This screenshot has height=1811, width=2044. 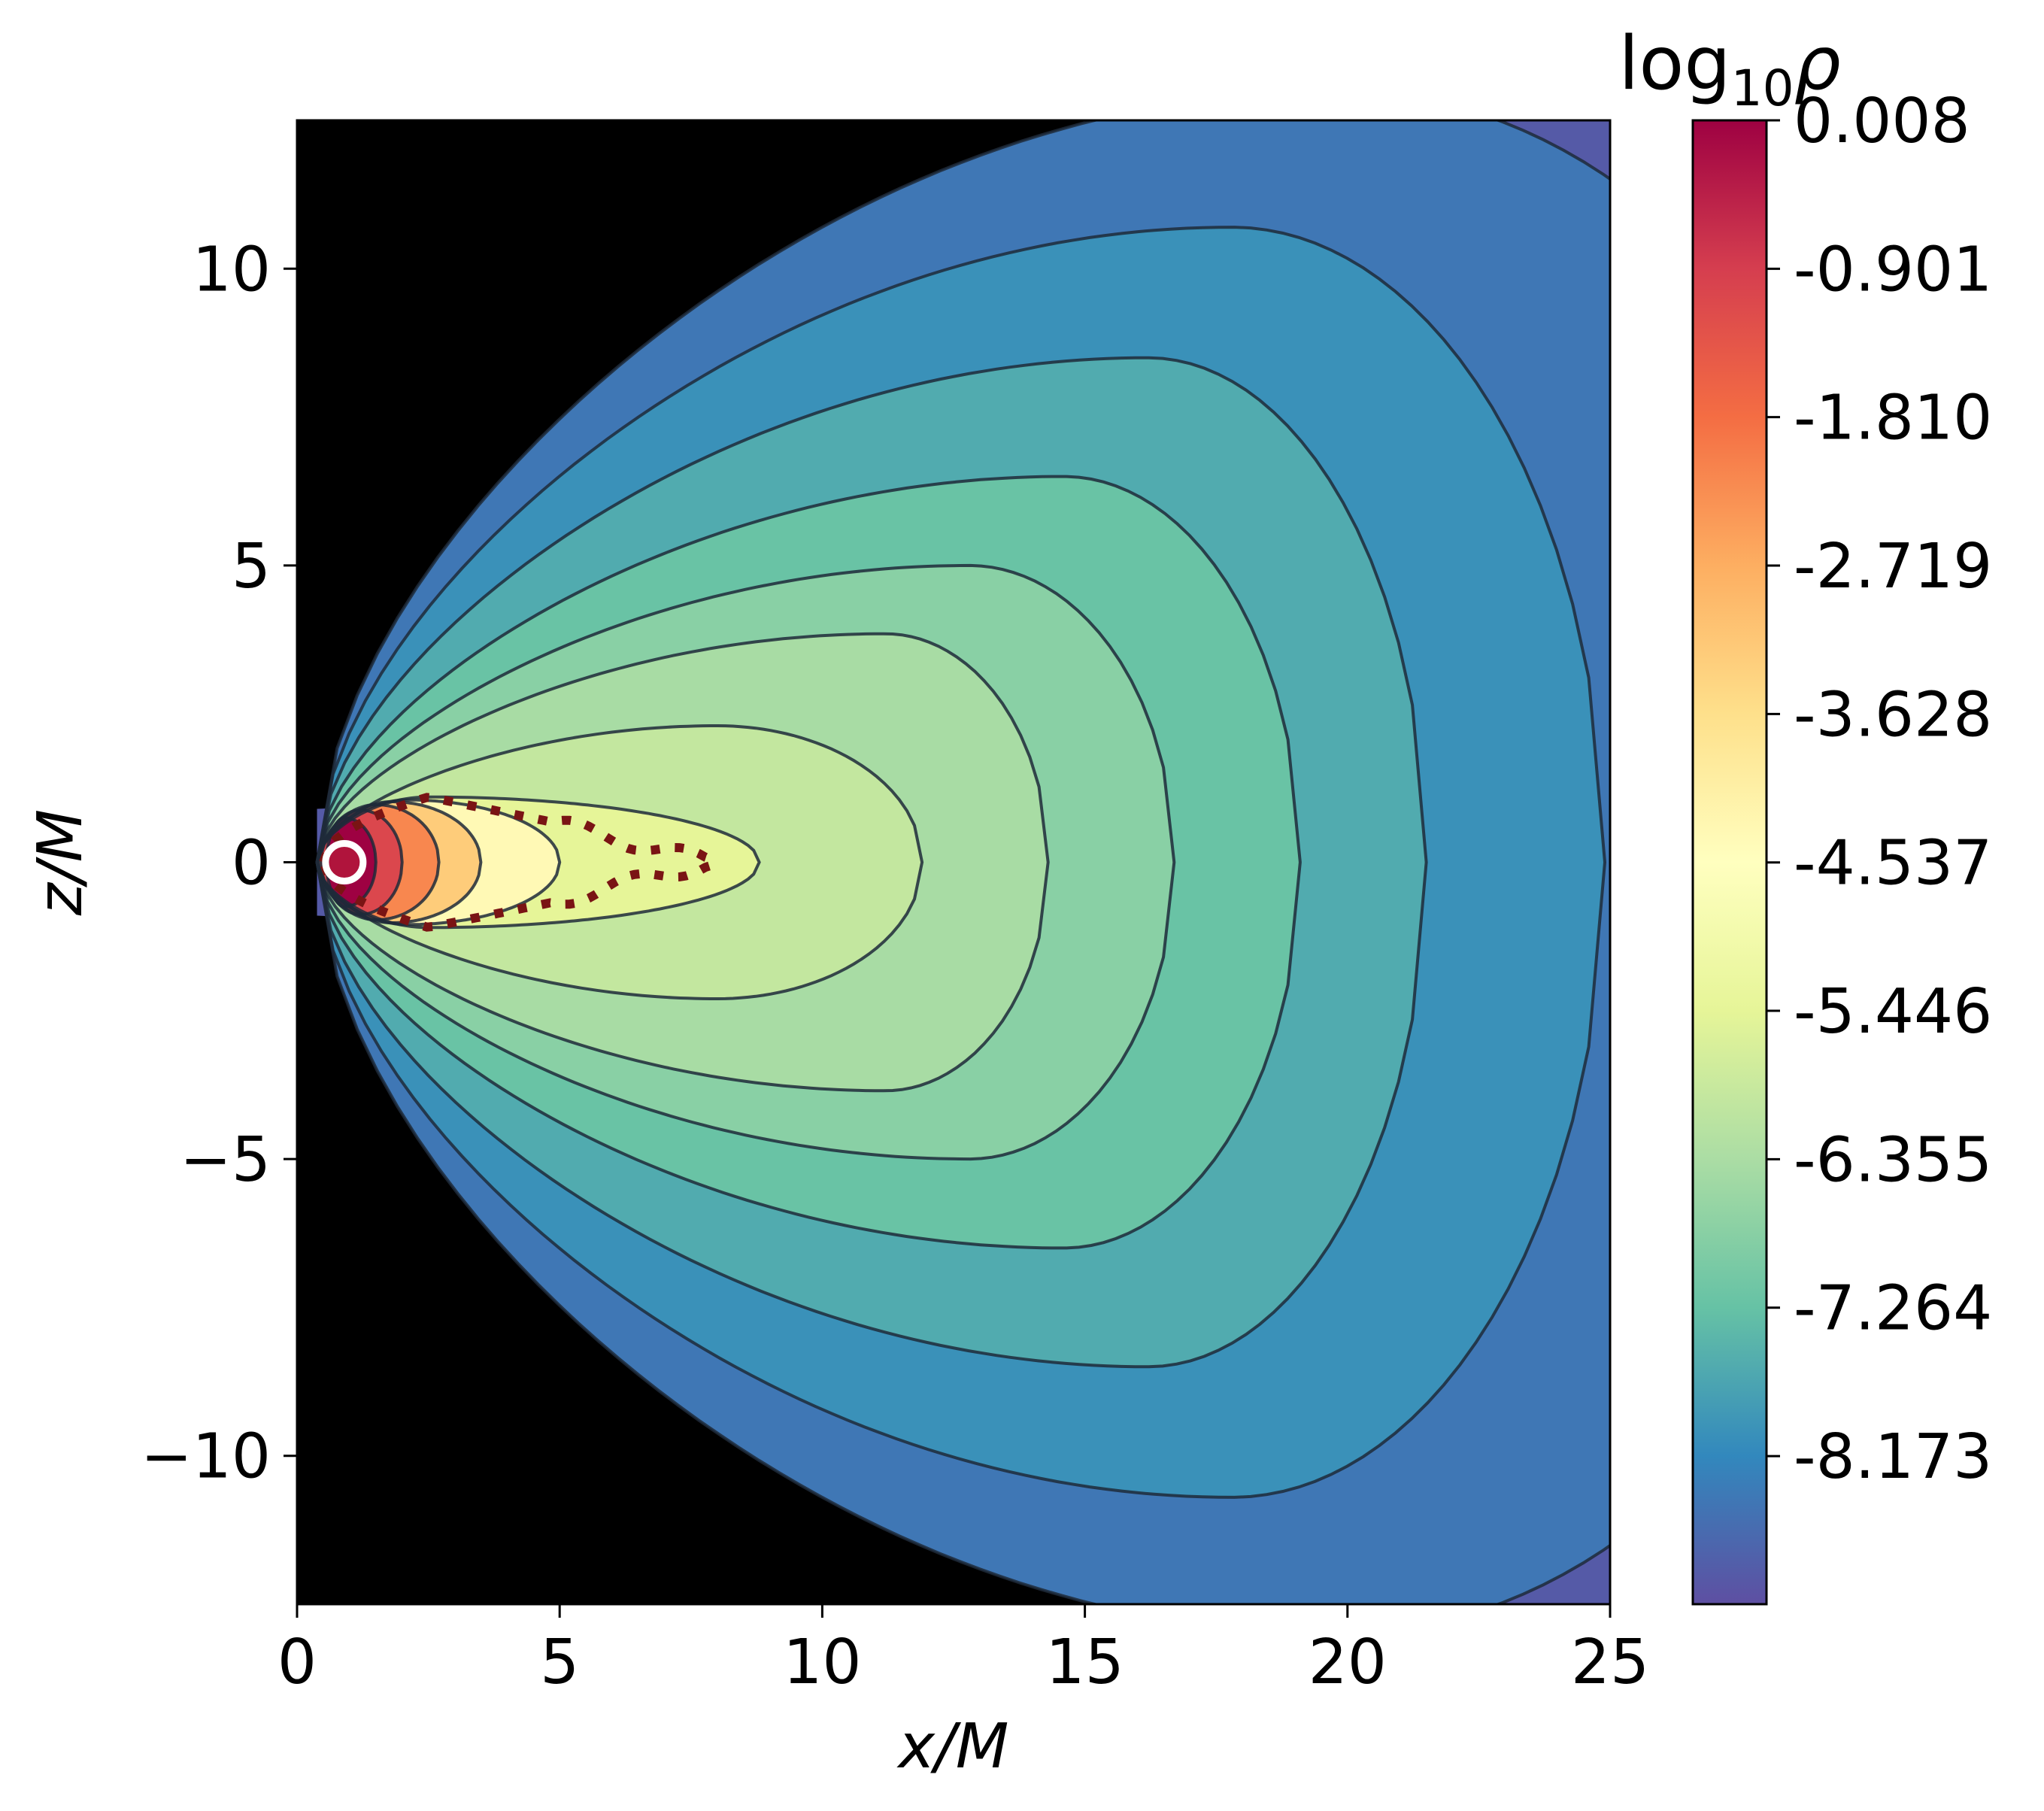 What do you see at coordinates (1674, 64) in the screenshot?
I see `colorbar-title-log: log` at bounding box center [1674, 64].